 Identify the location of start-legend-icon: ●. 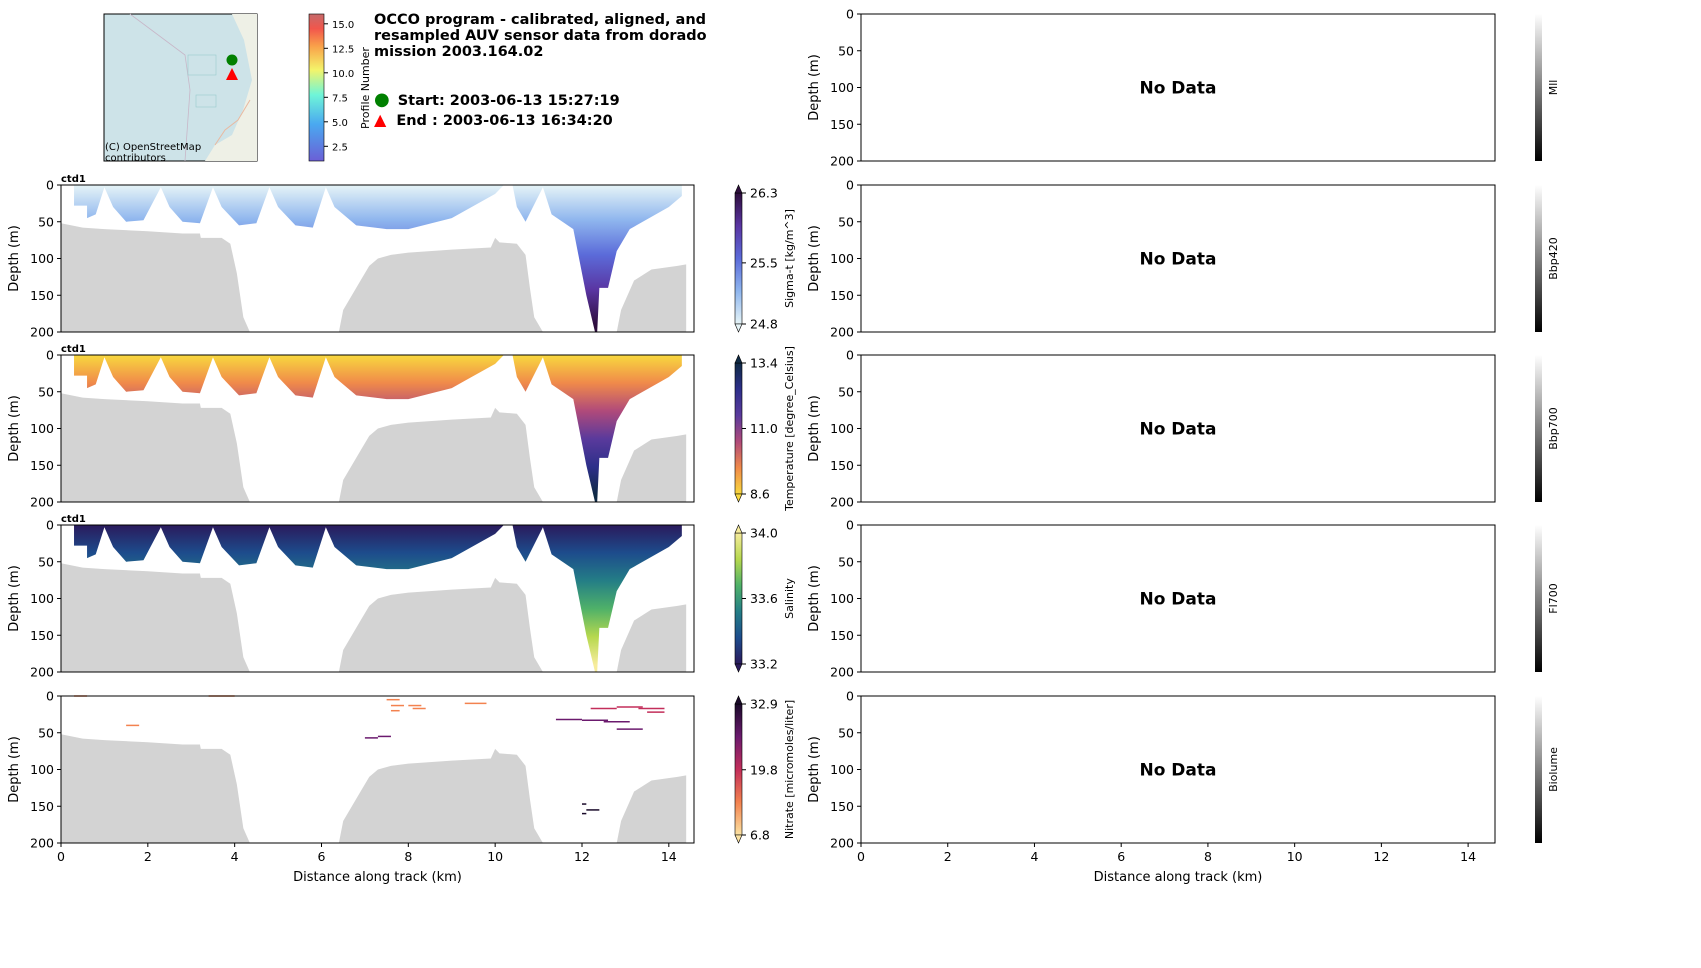
(382, 99).